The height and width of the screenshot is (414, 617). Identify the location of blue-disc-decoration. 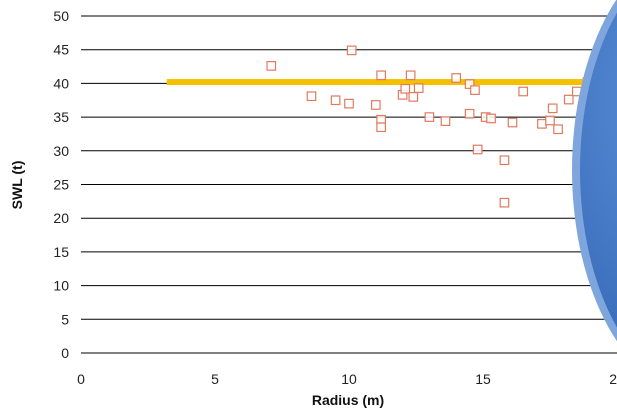
(594, 171).